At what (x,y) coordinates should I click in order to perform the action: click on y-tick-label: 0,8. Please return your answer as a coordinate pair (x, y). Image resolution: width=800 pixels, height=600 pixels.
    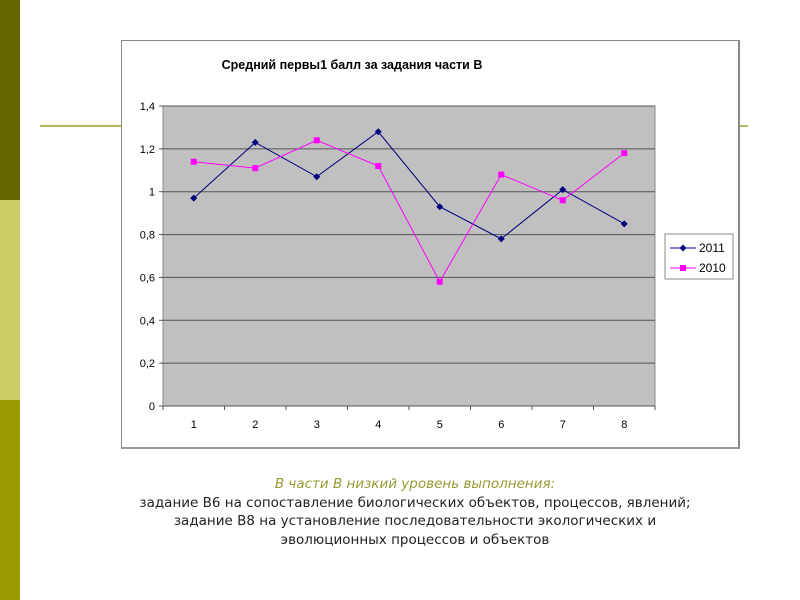
    Looking at the image, I should click on (147, 236).